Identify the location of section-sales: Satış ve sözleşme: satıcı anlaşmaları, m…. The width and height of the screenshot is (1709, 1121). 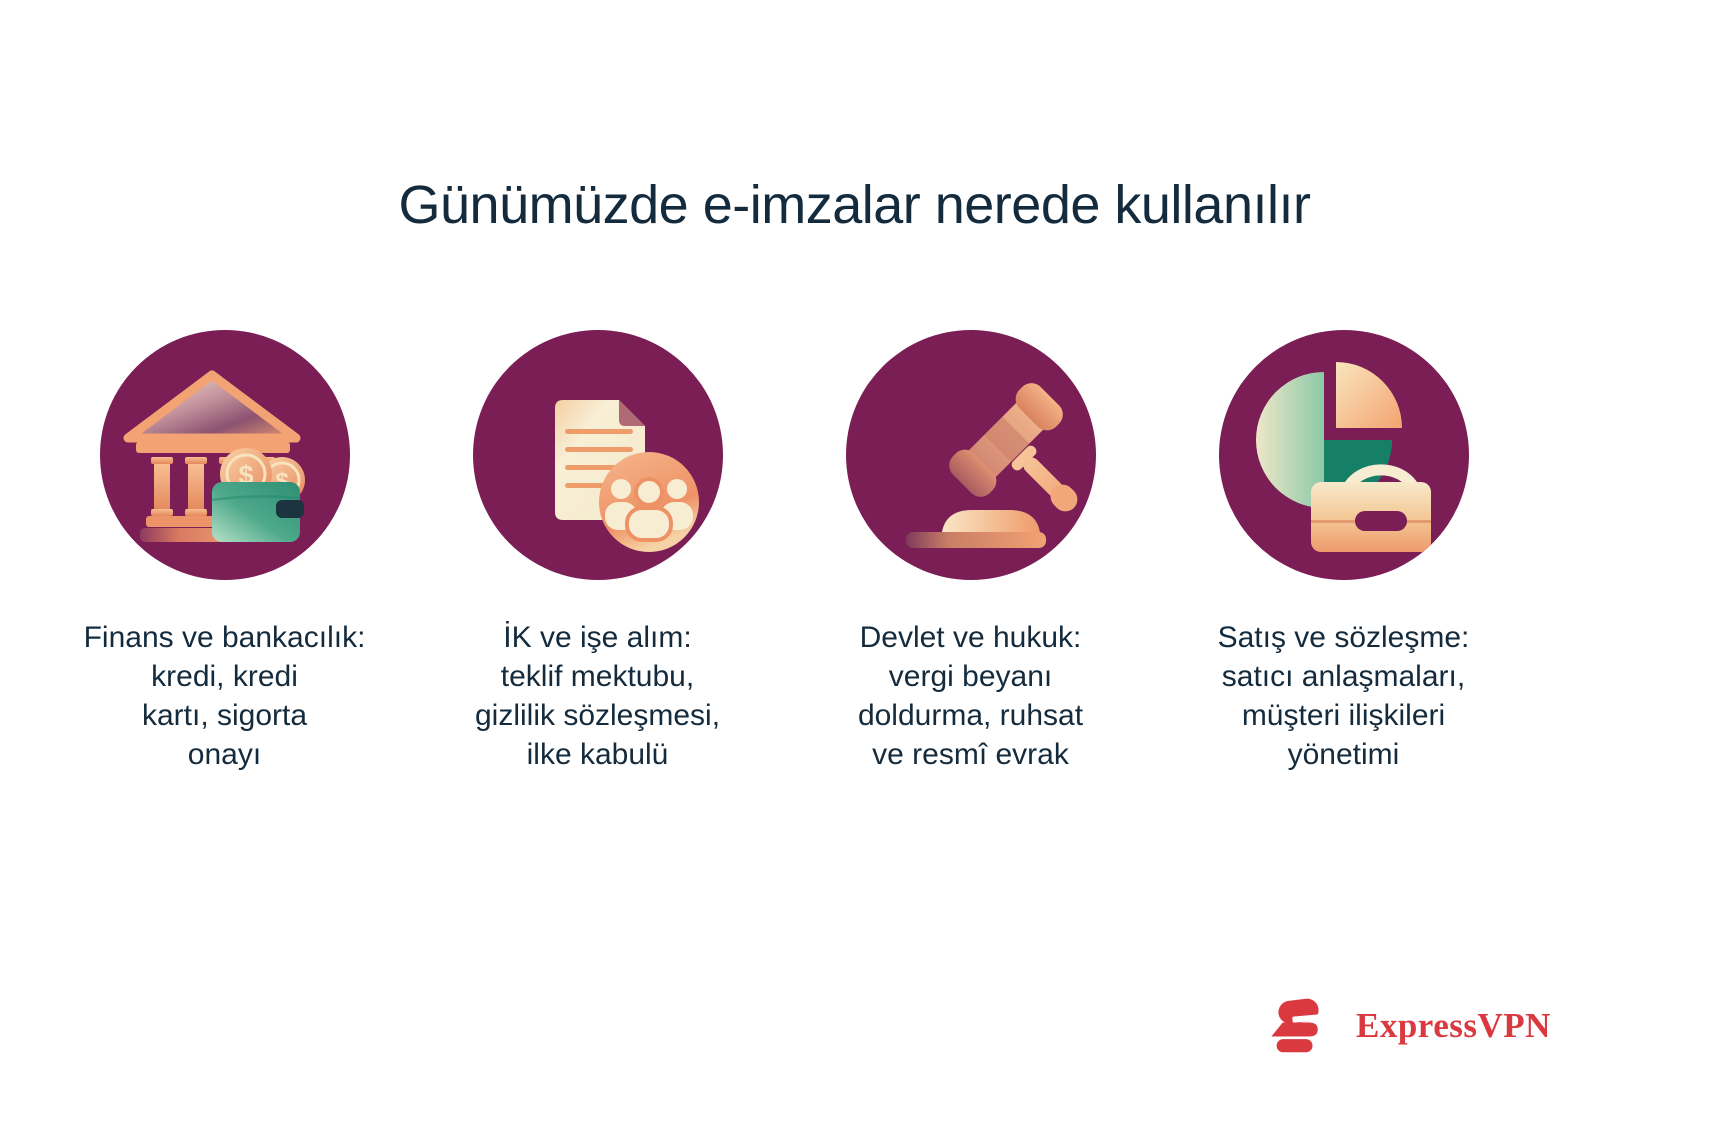
(1343, 552).